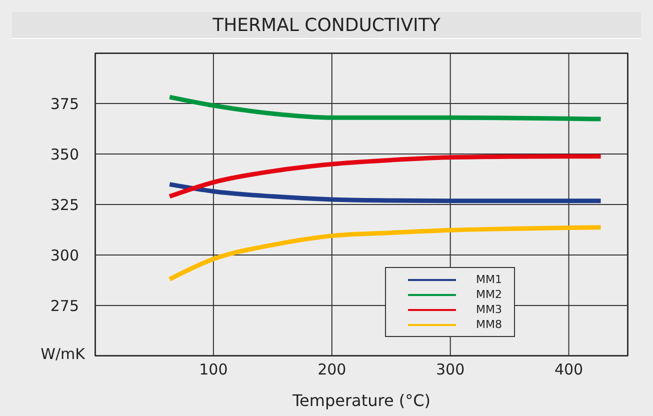 This screenshot has width=653, height=416. I want to click on y-tick-label: 300, so click(64, 255).